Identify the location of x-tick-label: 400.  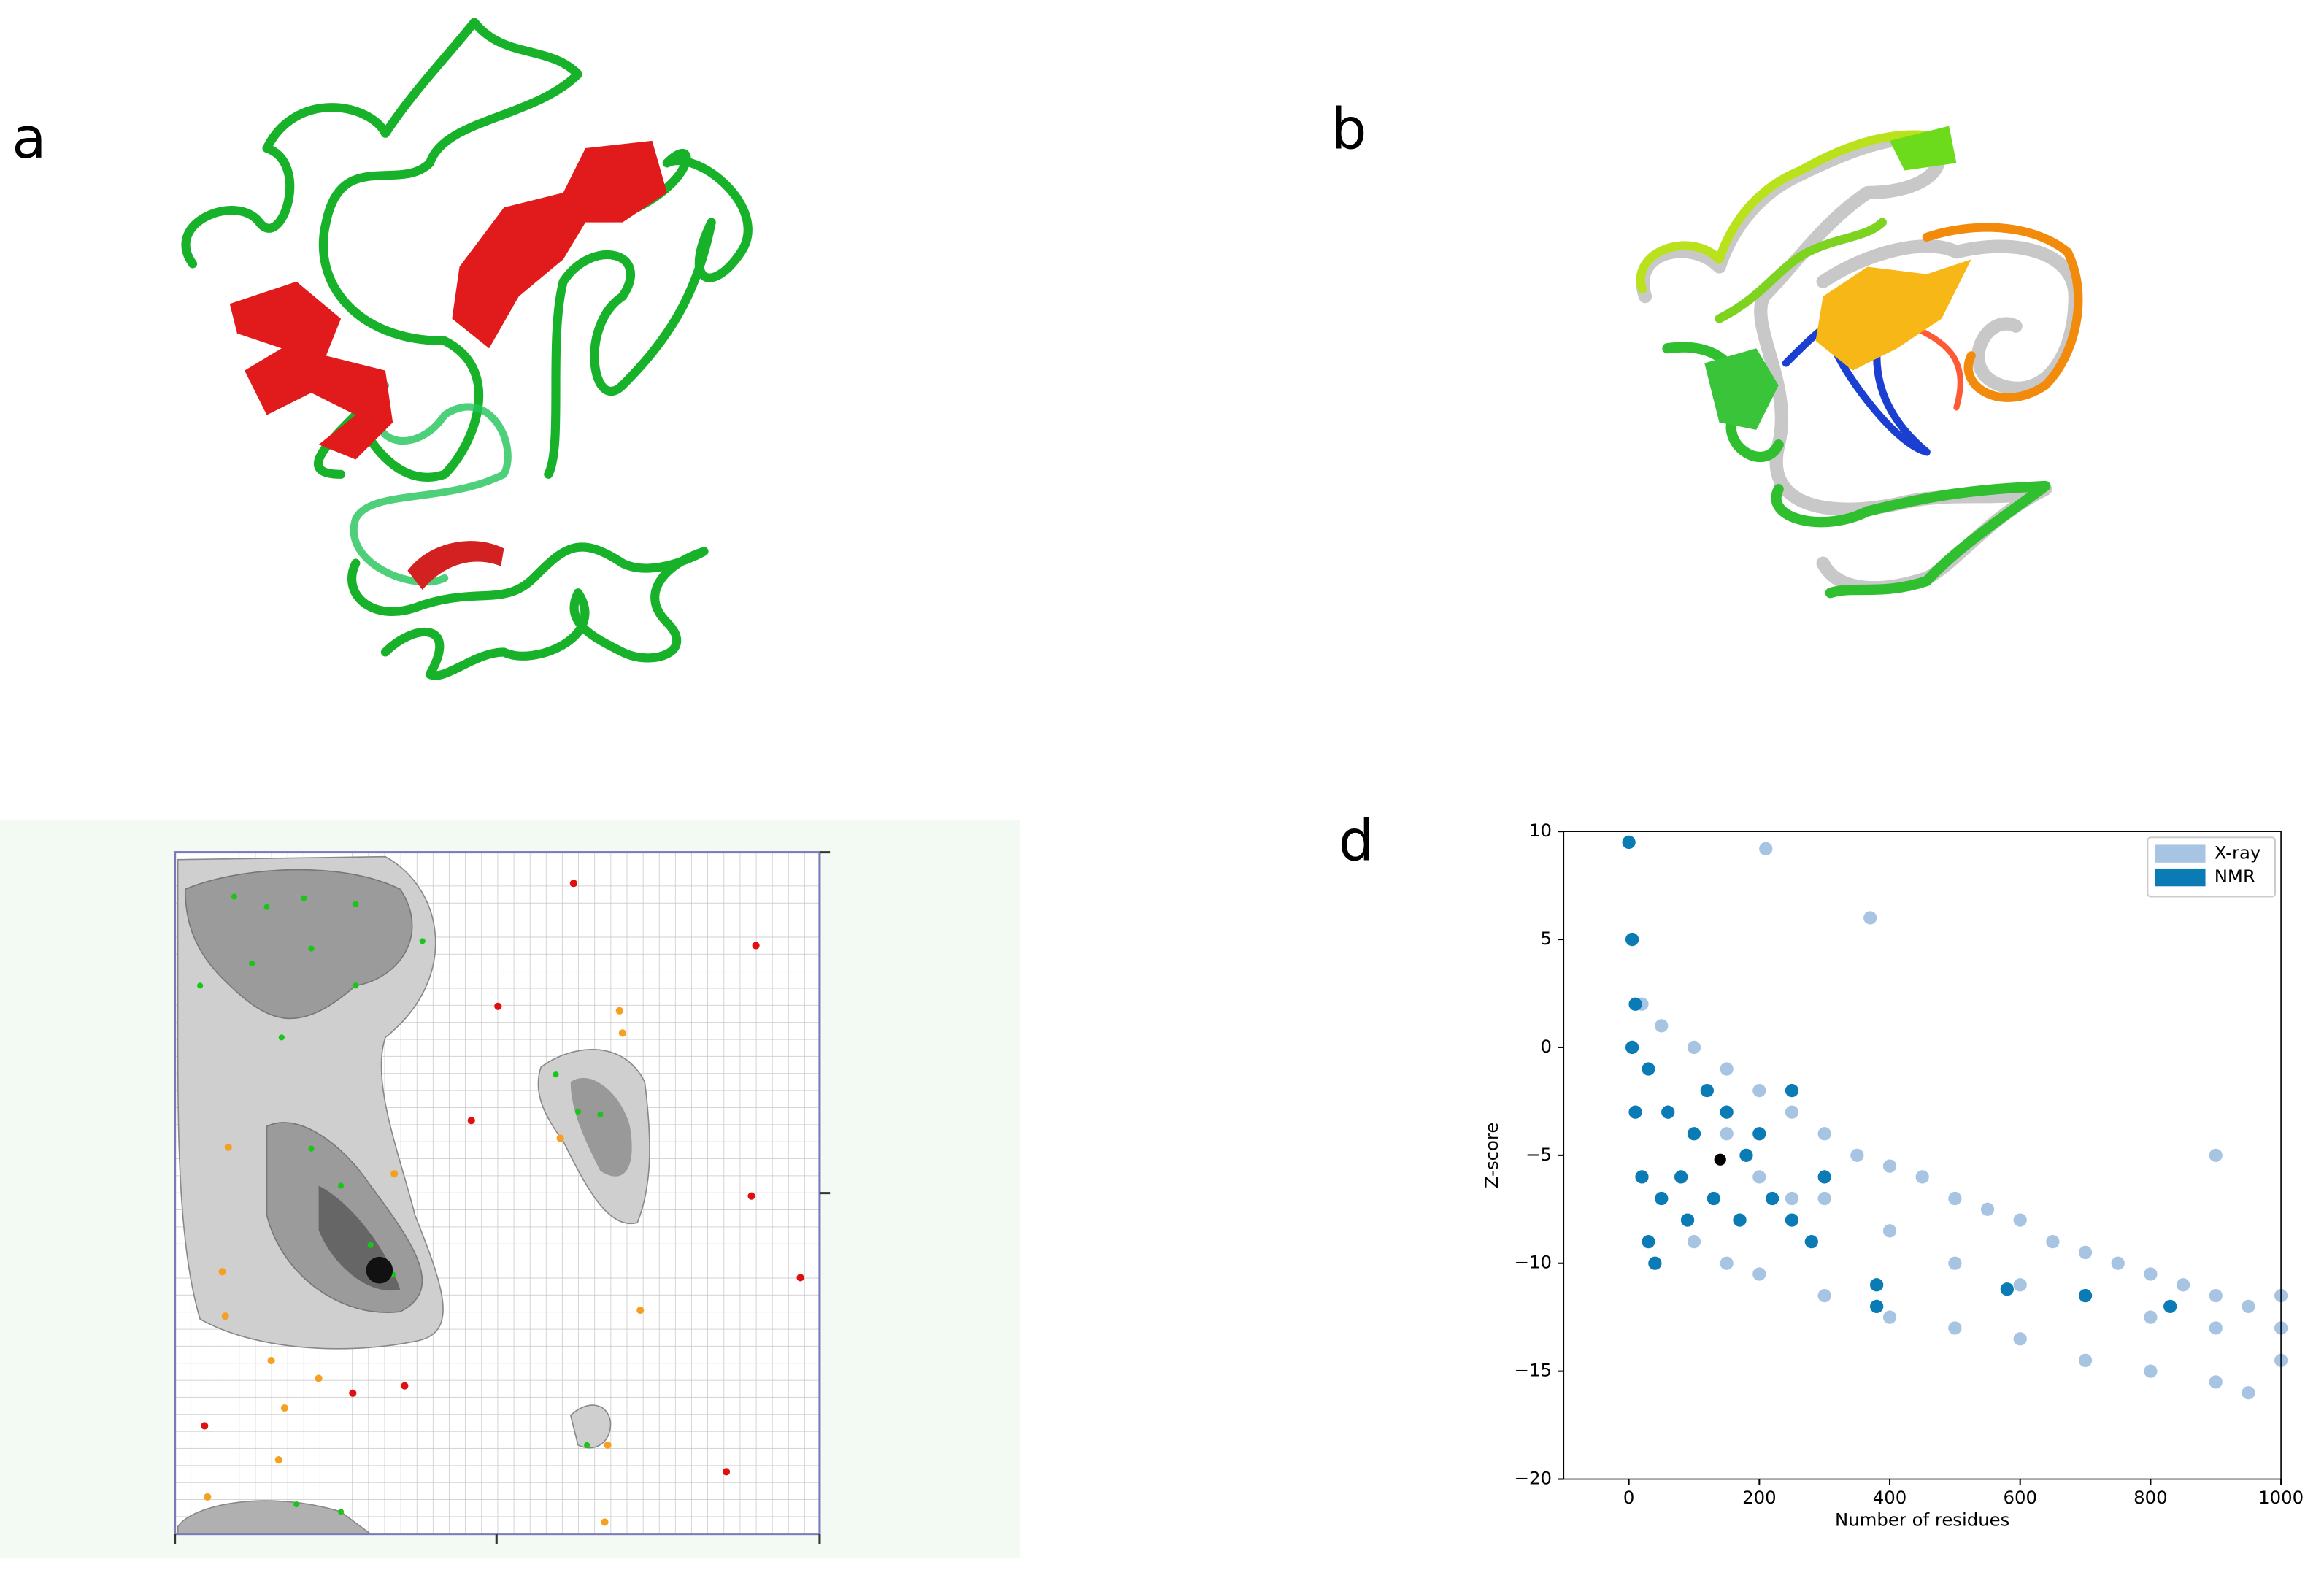
(1890, 1497).